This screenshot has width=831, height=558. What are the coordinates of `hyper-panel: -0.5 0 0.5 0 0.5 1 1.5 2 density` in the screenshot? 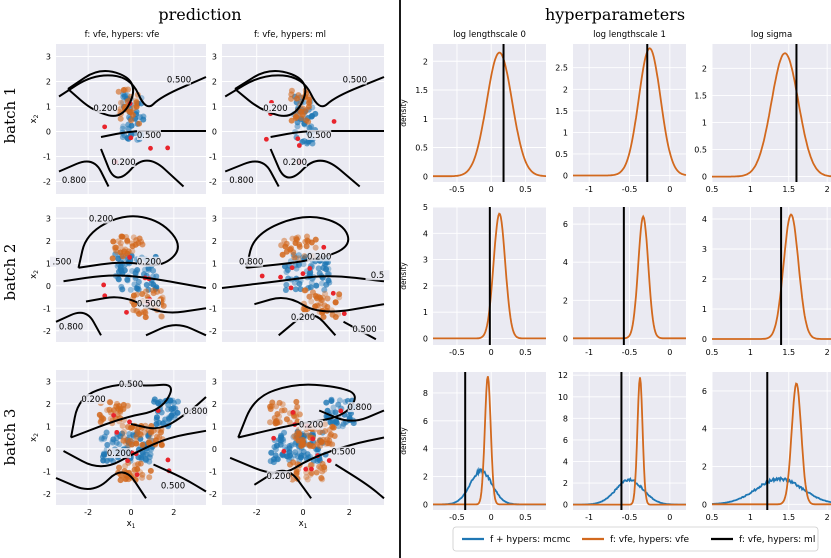 It's located at (472, 119).